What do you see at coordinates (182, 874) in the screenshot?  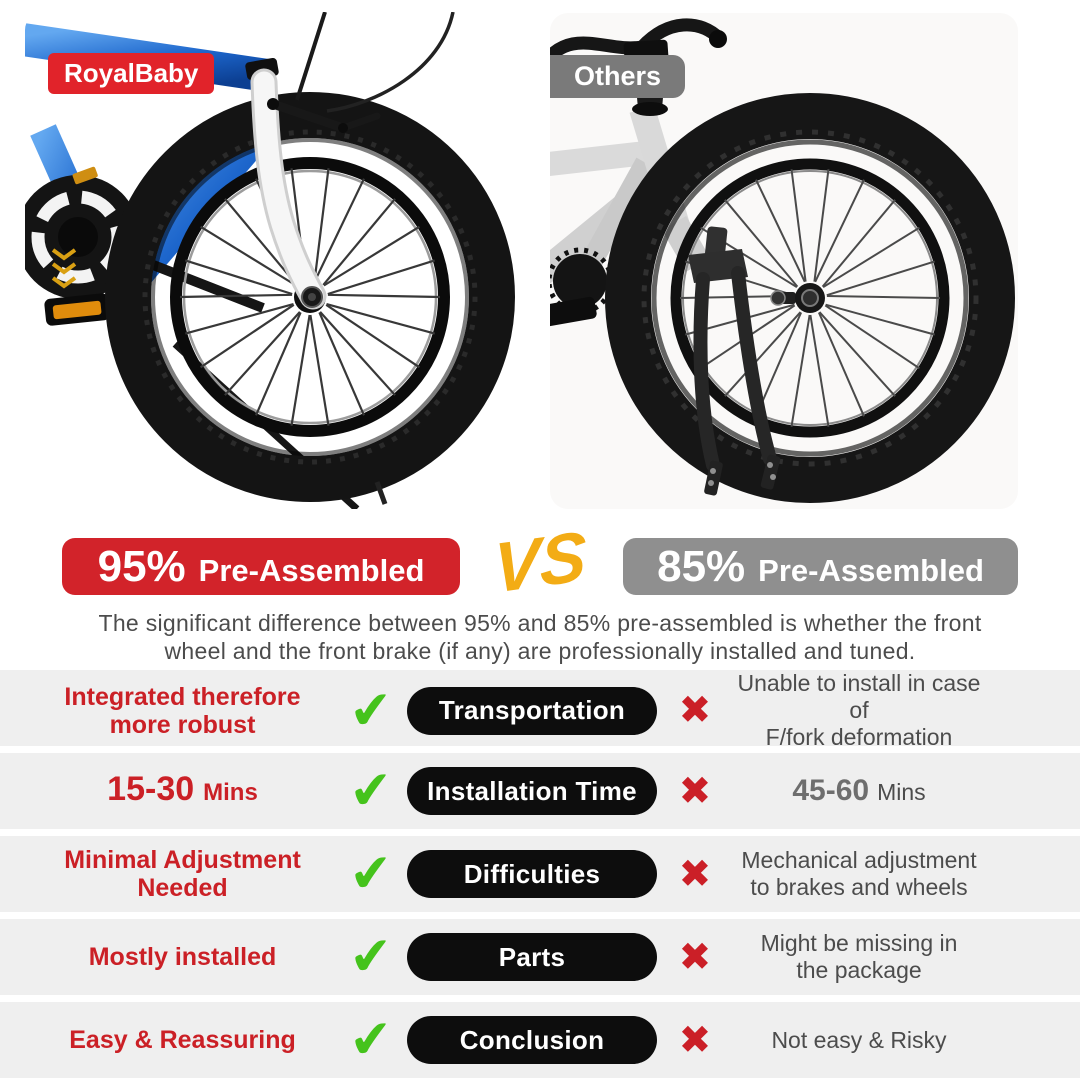 I see `pros-cell: Minimal Adjustment Needed` at bounding box center [182, 874].